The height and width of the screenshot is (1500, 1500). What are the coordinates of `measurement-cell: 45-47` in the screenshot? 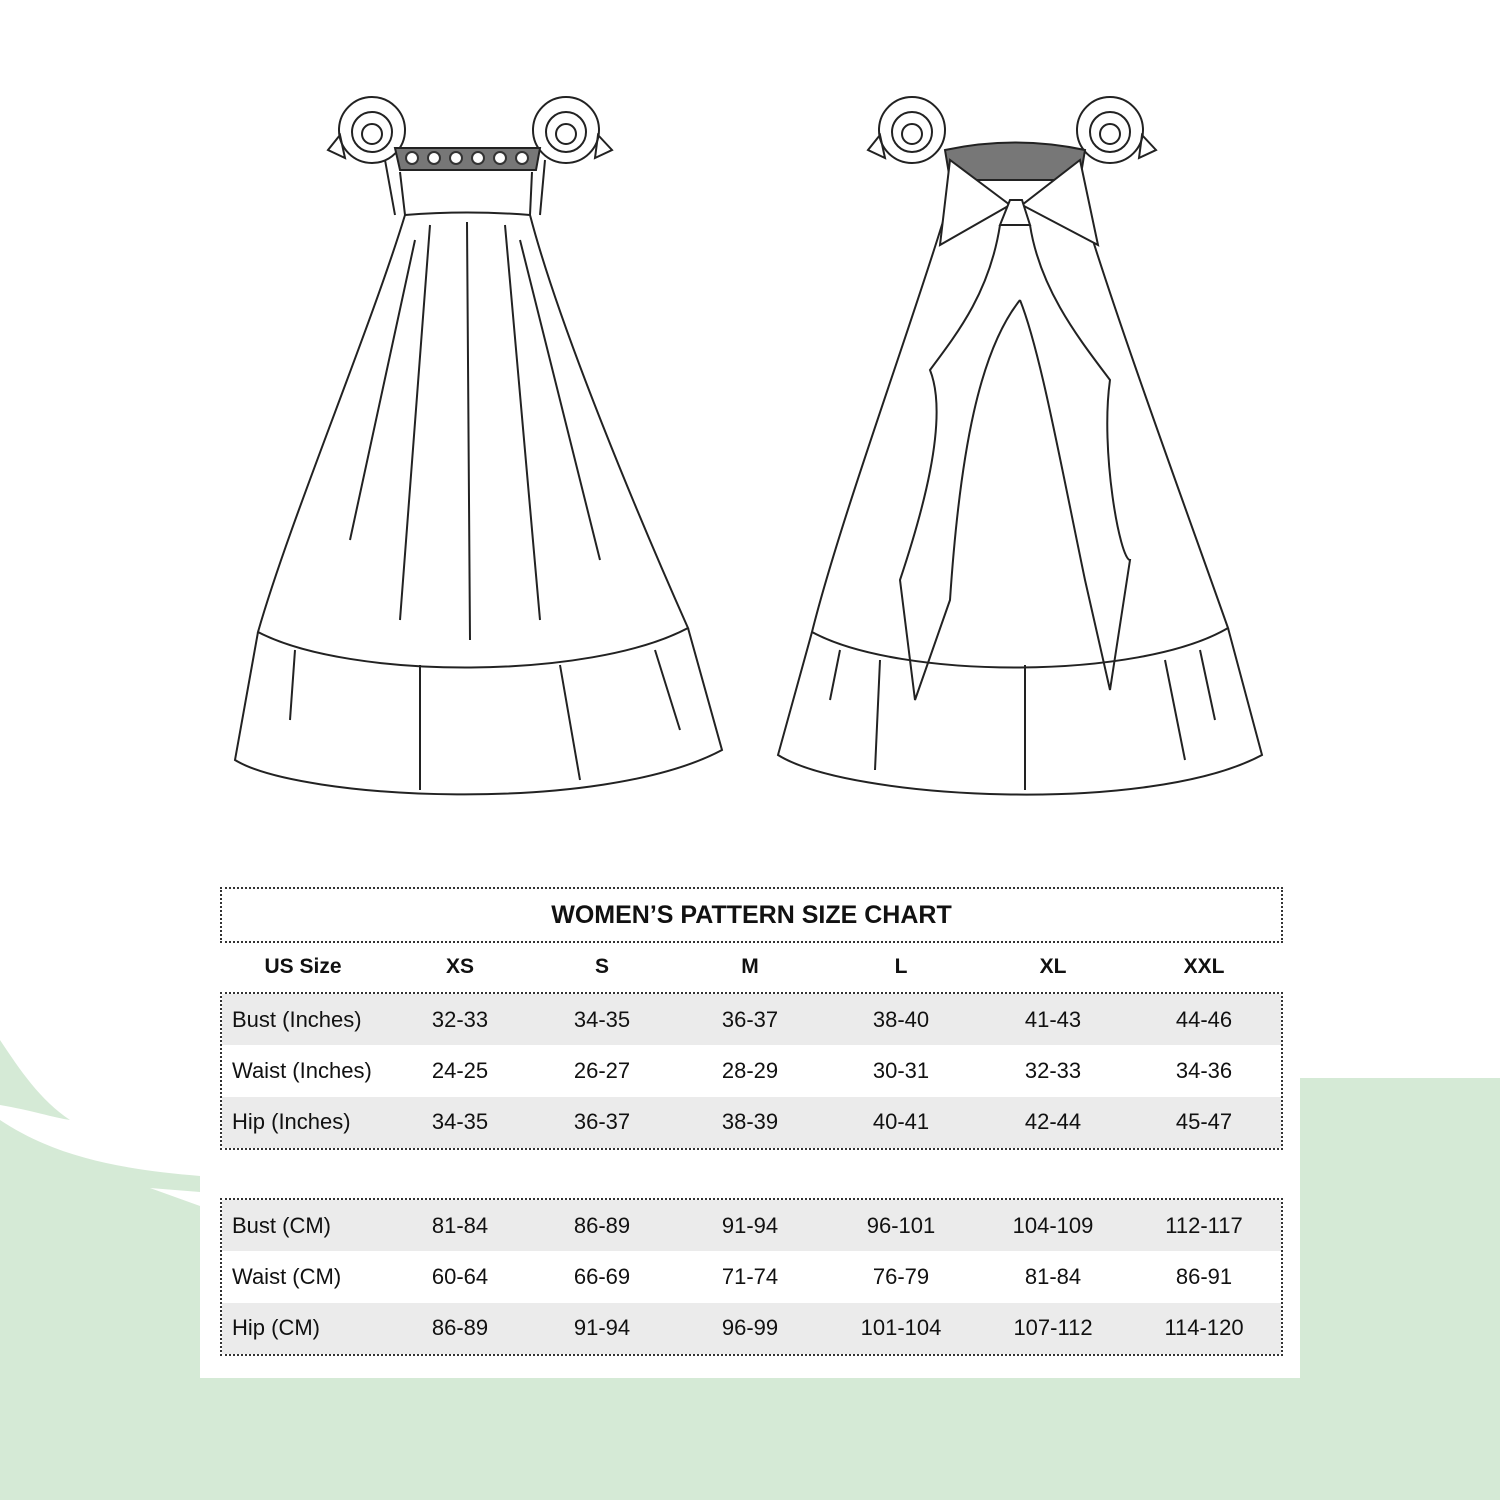 It's located at (1204, 1122).